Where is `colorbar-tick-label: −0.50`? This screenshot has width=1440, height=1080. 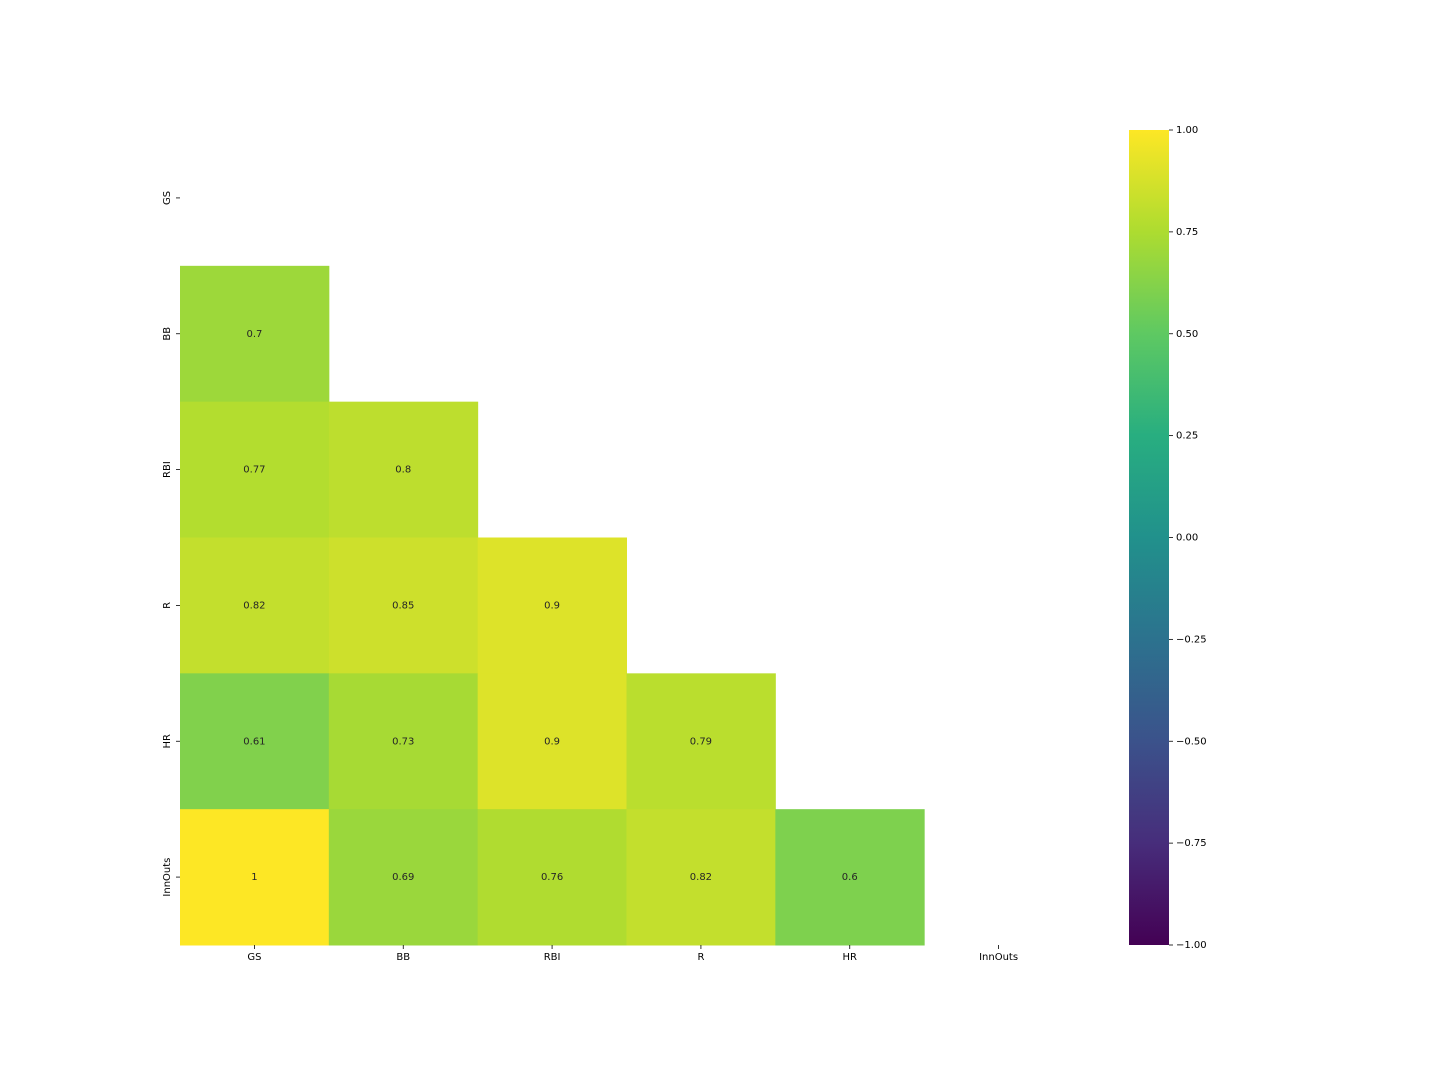 colorbar-tick-label: −0.50 is located at coordinates (1191, 741).